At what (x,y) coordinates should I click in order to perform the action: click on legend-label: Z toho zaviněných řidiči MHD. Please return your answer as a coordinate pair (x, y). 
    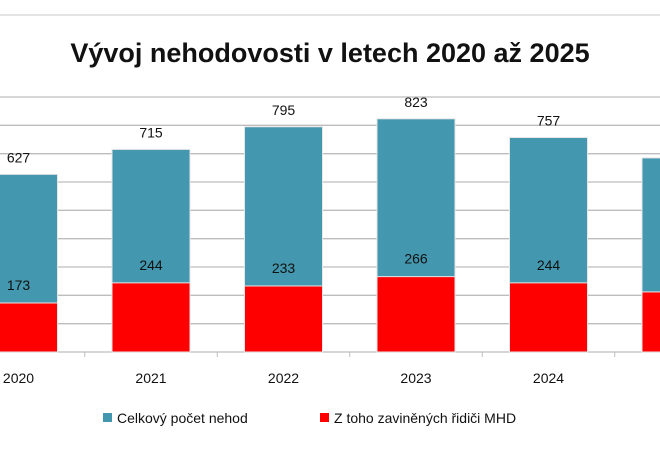
    Looking at the image, I should click on (425, 418).